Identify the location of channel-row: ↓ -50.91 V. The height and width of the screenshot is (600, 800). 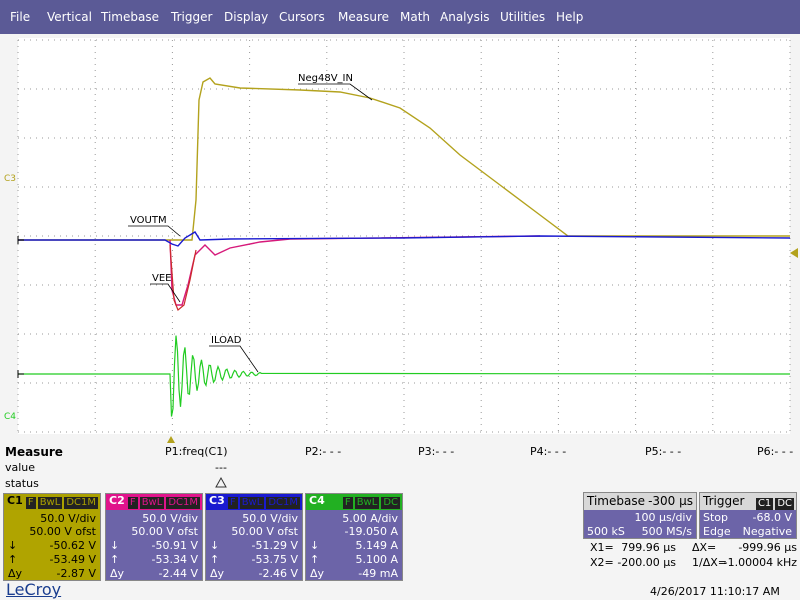
(154, 546).